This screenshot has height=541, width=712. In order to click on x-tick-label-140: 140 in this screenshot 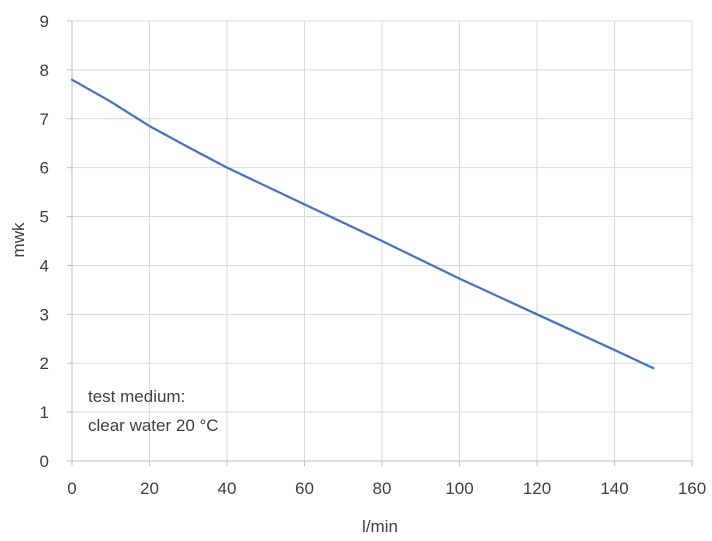, I will do `click(614, 488)`.